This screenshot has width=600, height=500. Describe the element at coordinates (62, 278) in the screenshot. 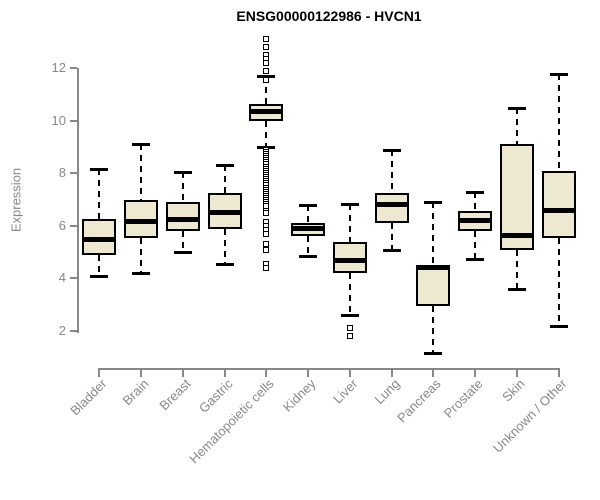

I see `y-tick-label: 4` at that location.